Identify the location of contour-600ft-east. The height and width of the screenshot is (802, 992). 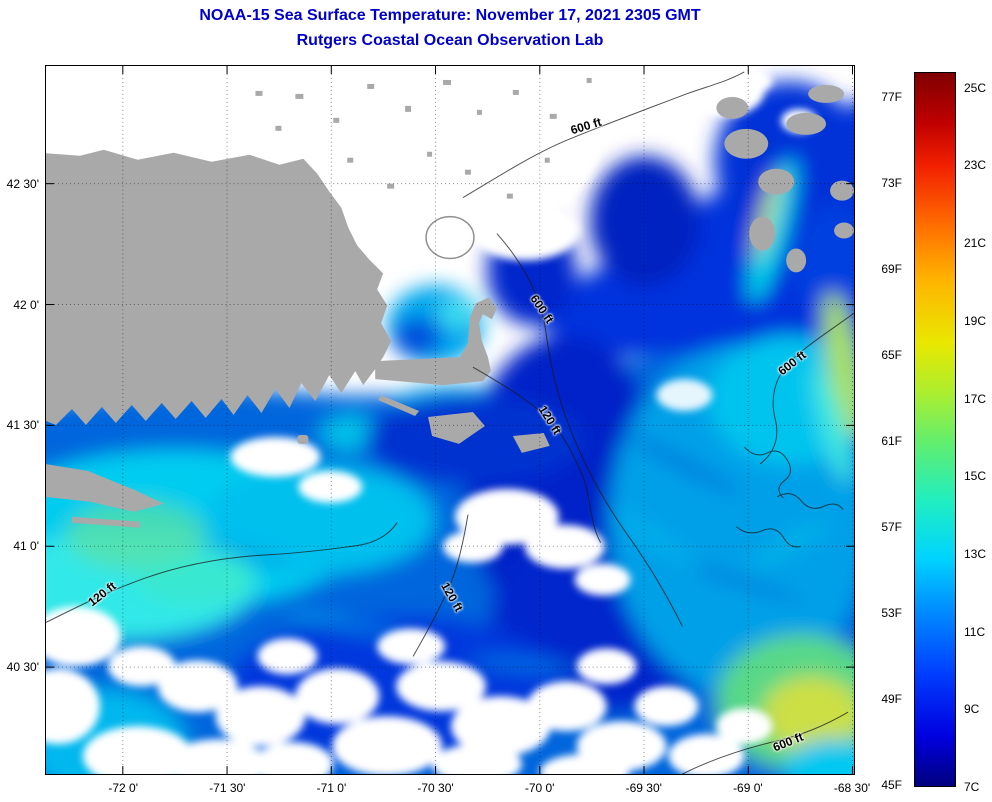
(806, 388).